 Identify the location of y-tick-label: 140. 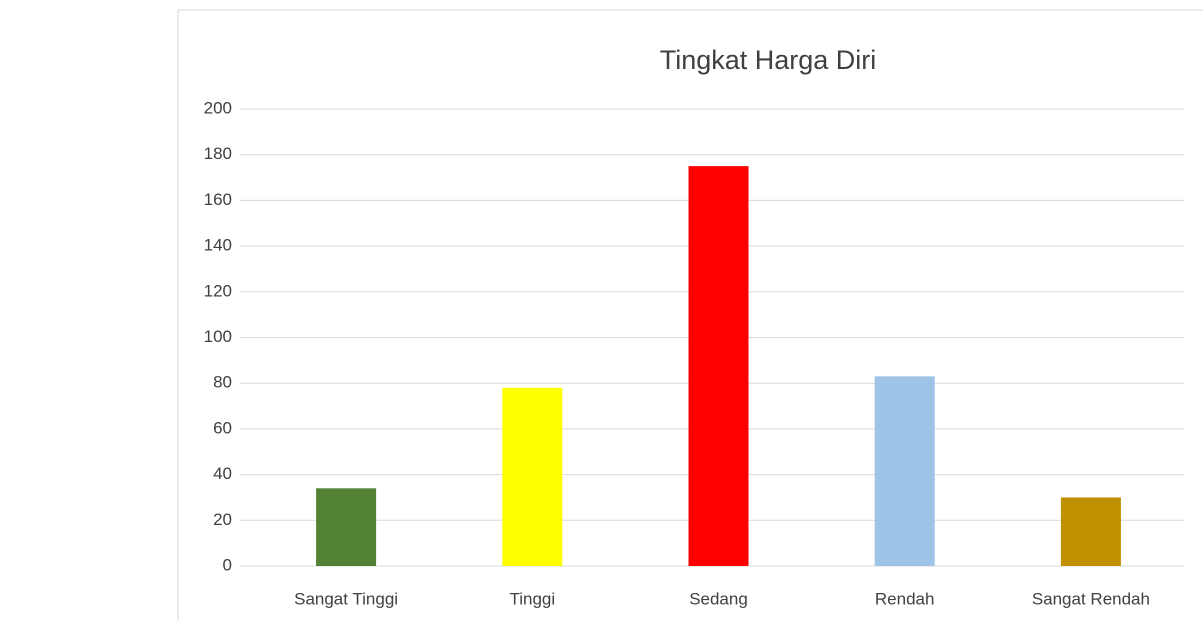
(218, 245).